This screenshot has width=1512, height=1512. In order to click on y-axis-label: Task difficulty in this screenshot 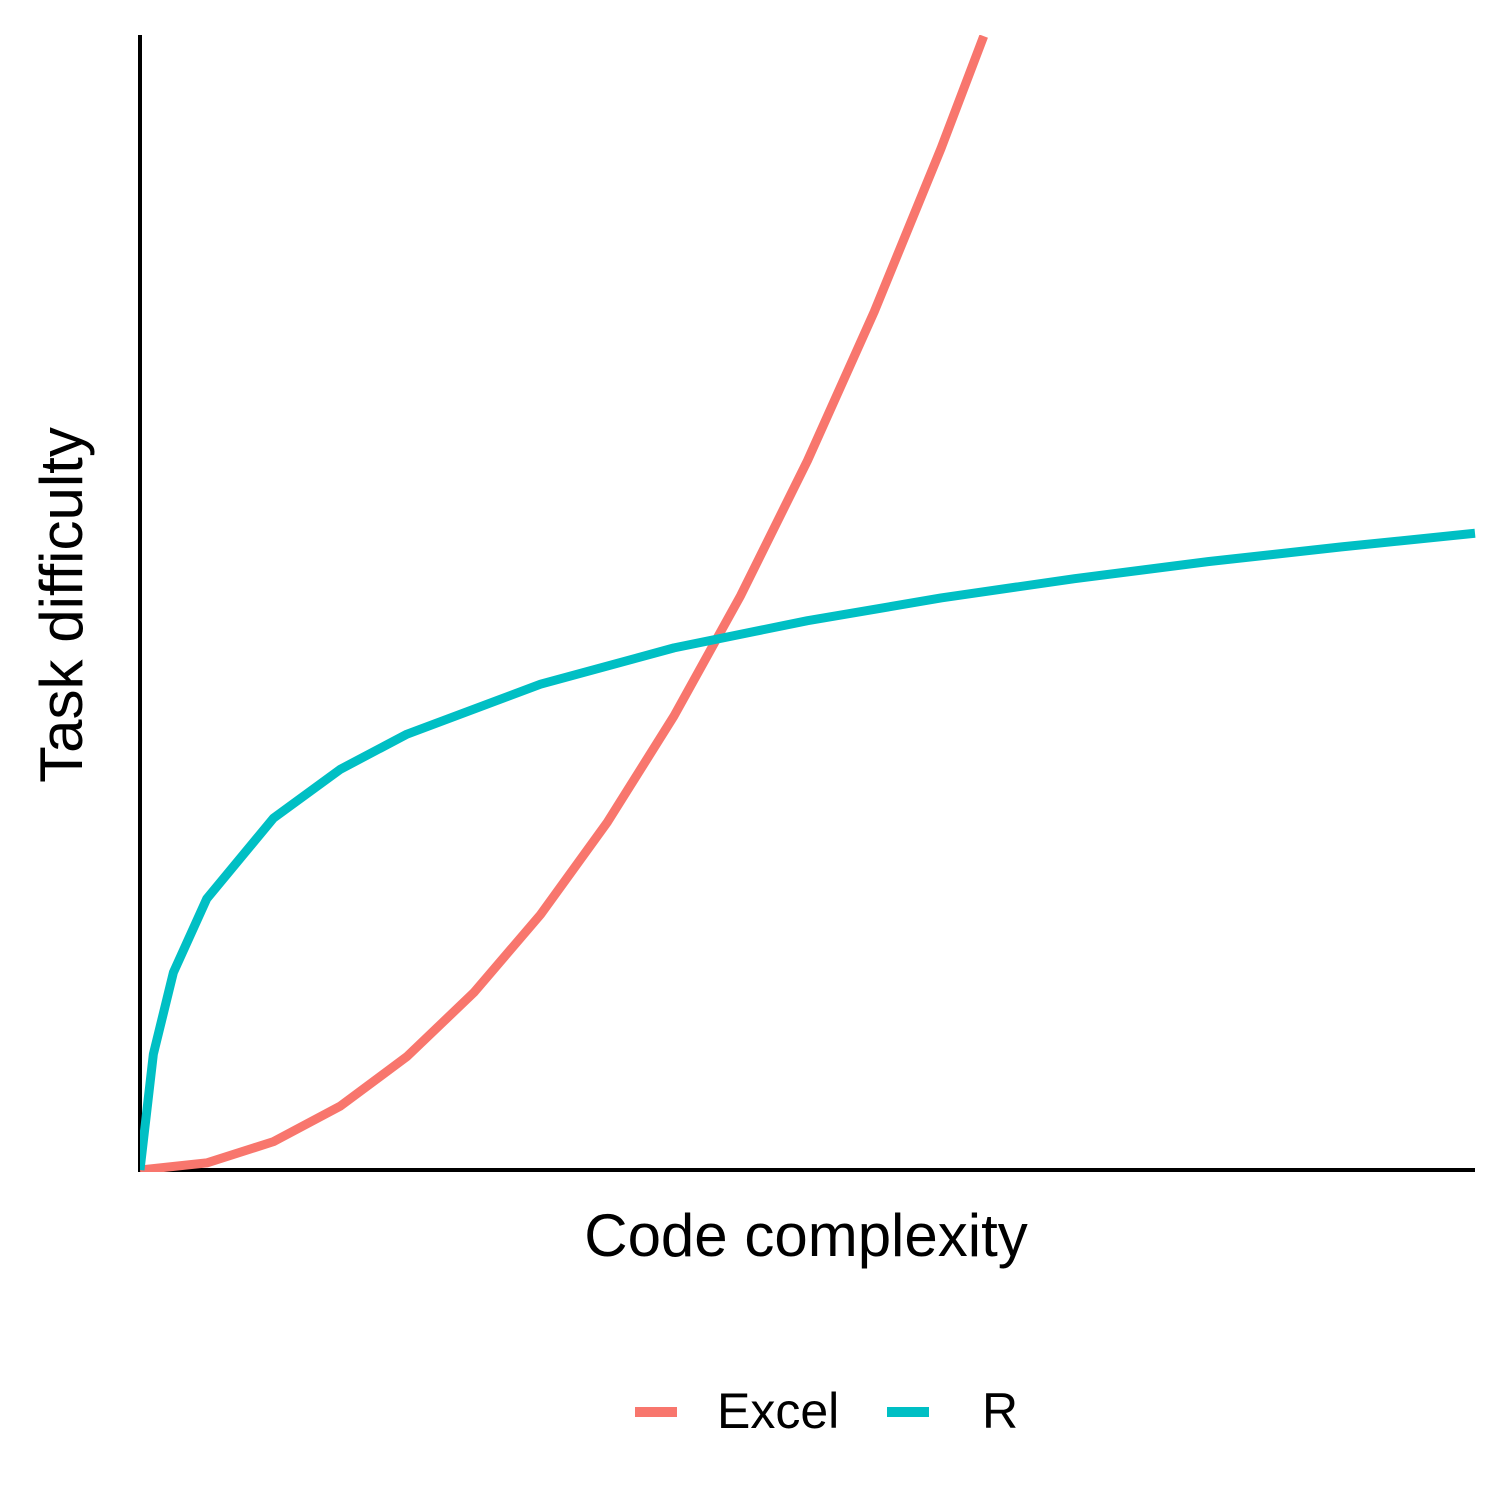, I will do `click(61, 605)`.